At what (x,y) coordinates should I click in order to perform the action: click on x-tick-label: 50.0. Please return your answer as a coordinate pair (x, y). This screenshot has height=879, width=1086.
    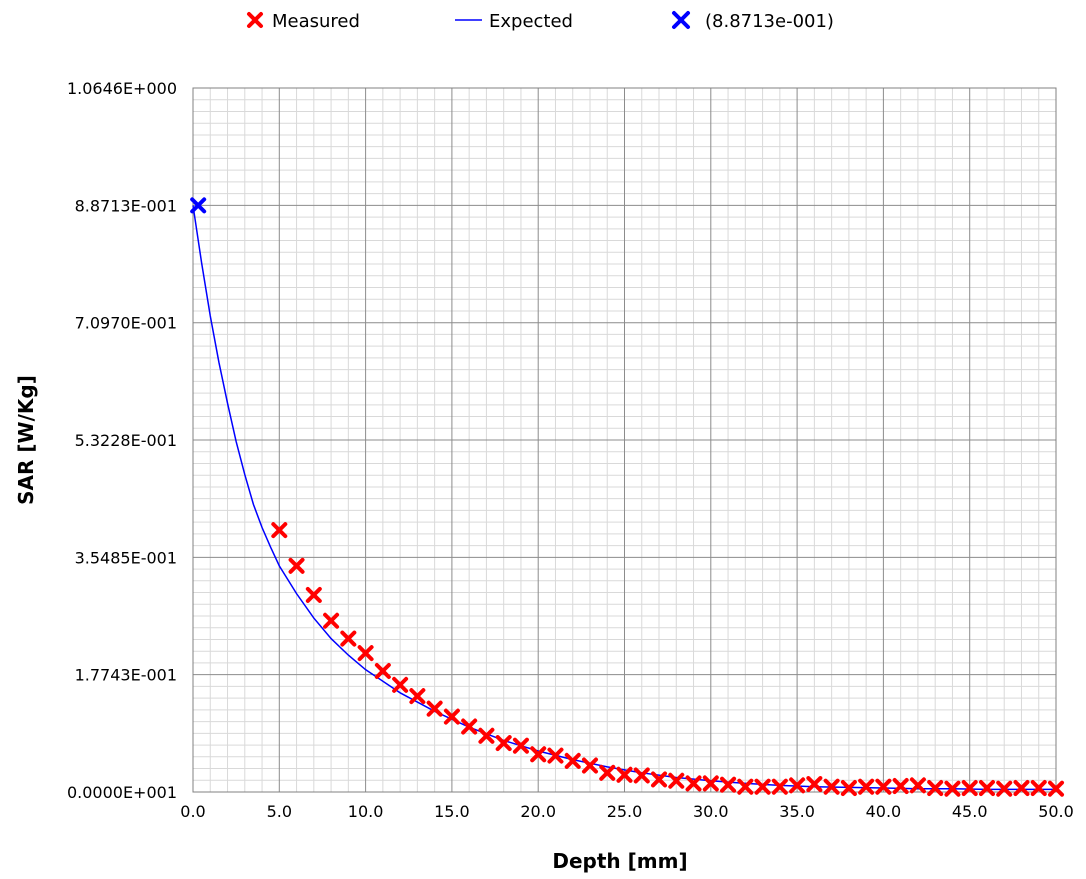
    Looking at the image, I should click on (1056, 811).